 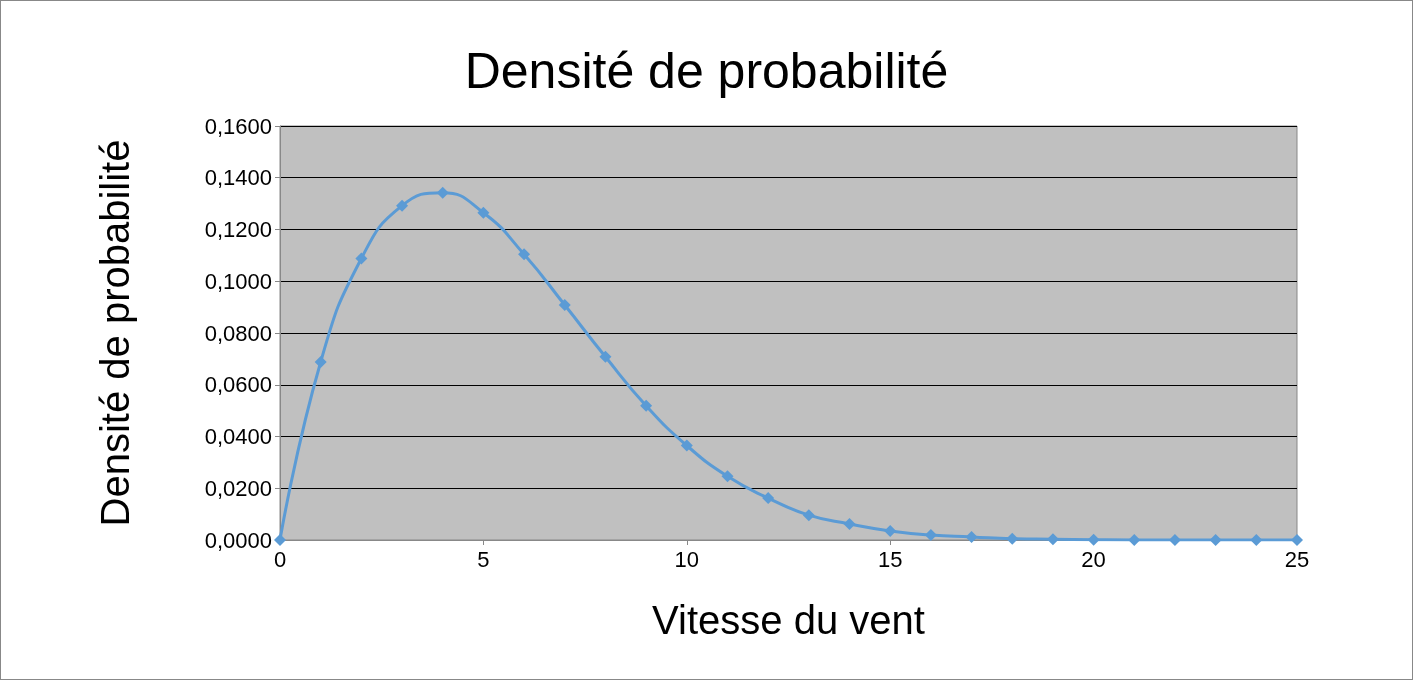 What do you see at coordinates (115, 333) in the screenshot?
I see `y-axis-title: Densité de probabilité` at bounding box center [115, 333].